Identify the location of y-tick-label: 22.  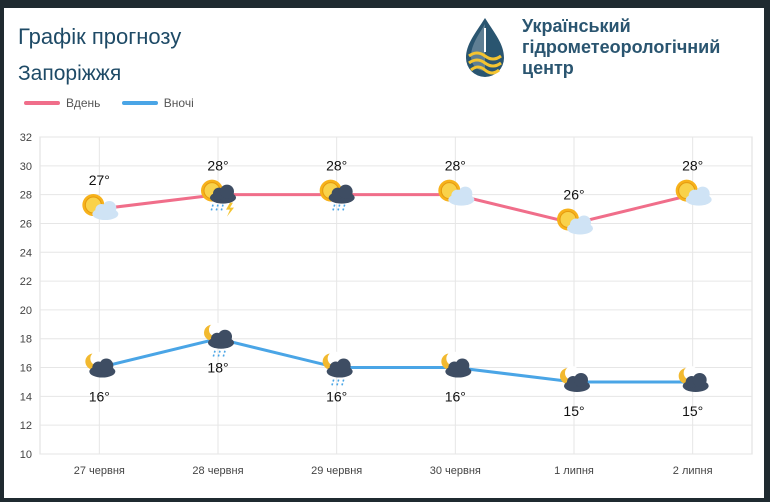
(26, 282).